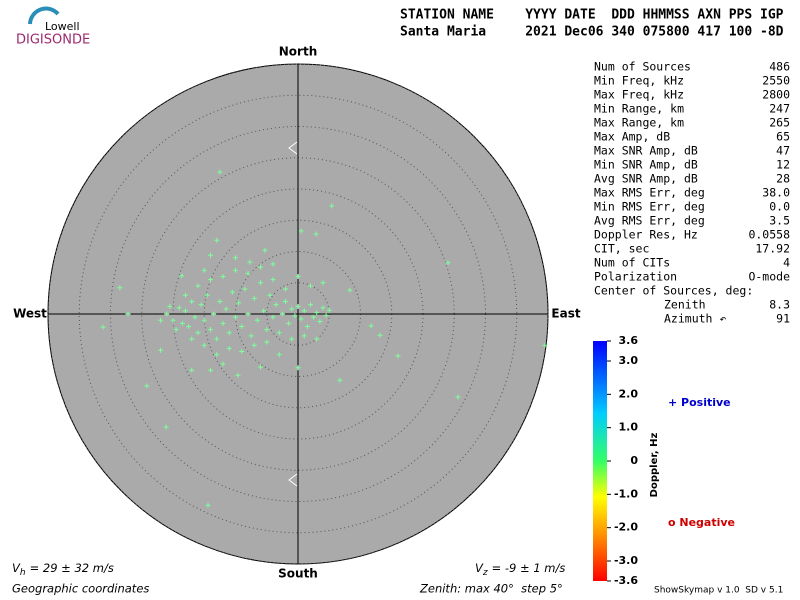 This screenshot has width=800, height=600. What do you see at coordinates (520, 569) in the screenshot?
I see `vz: Vz = -9 ± 1 m/s` at bounding box center [520, 569].